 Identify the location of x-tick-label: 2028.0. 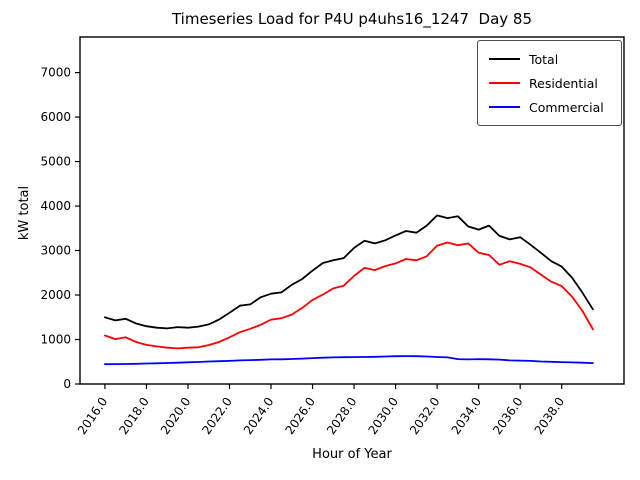
(342, 416).